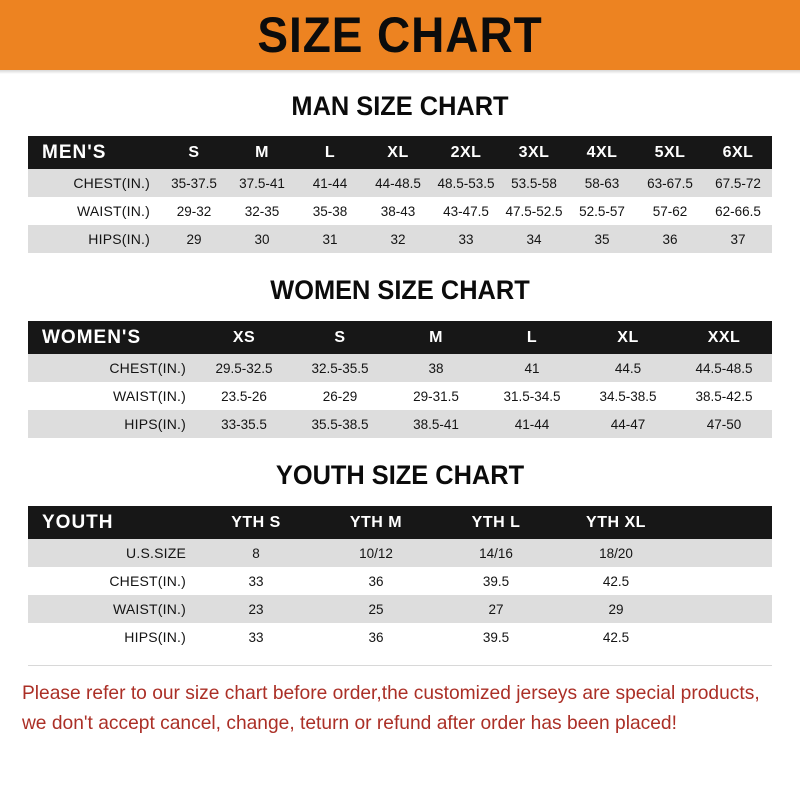 The height and width of the screenshot is (800, 800). Describe the element at coordinates (534, 152) in the screenshot. I see `man-size-header-3xl: 3XL` at that location.